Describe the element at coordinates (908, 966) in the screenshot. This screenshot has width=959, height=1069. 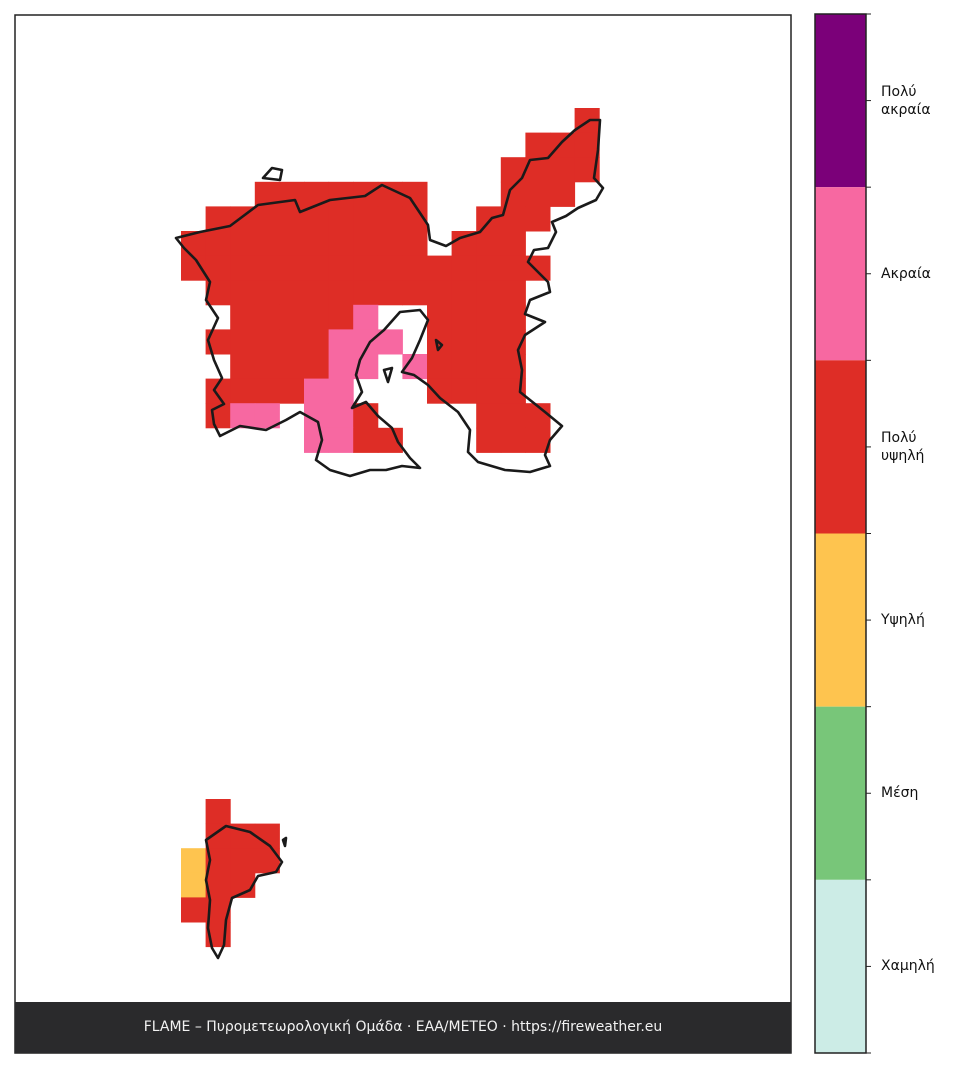
I see `colorbar-label: Χαμηλή` at that location.